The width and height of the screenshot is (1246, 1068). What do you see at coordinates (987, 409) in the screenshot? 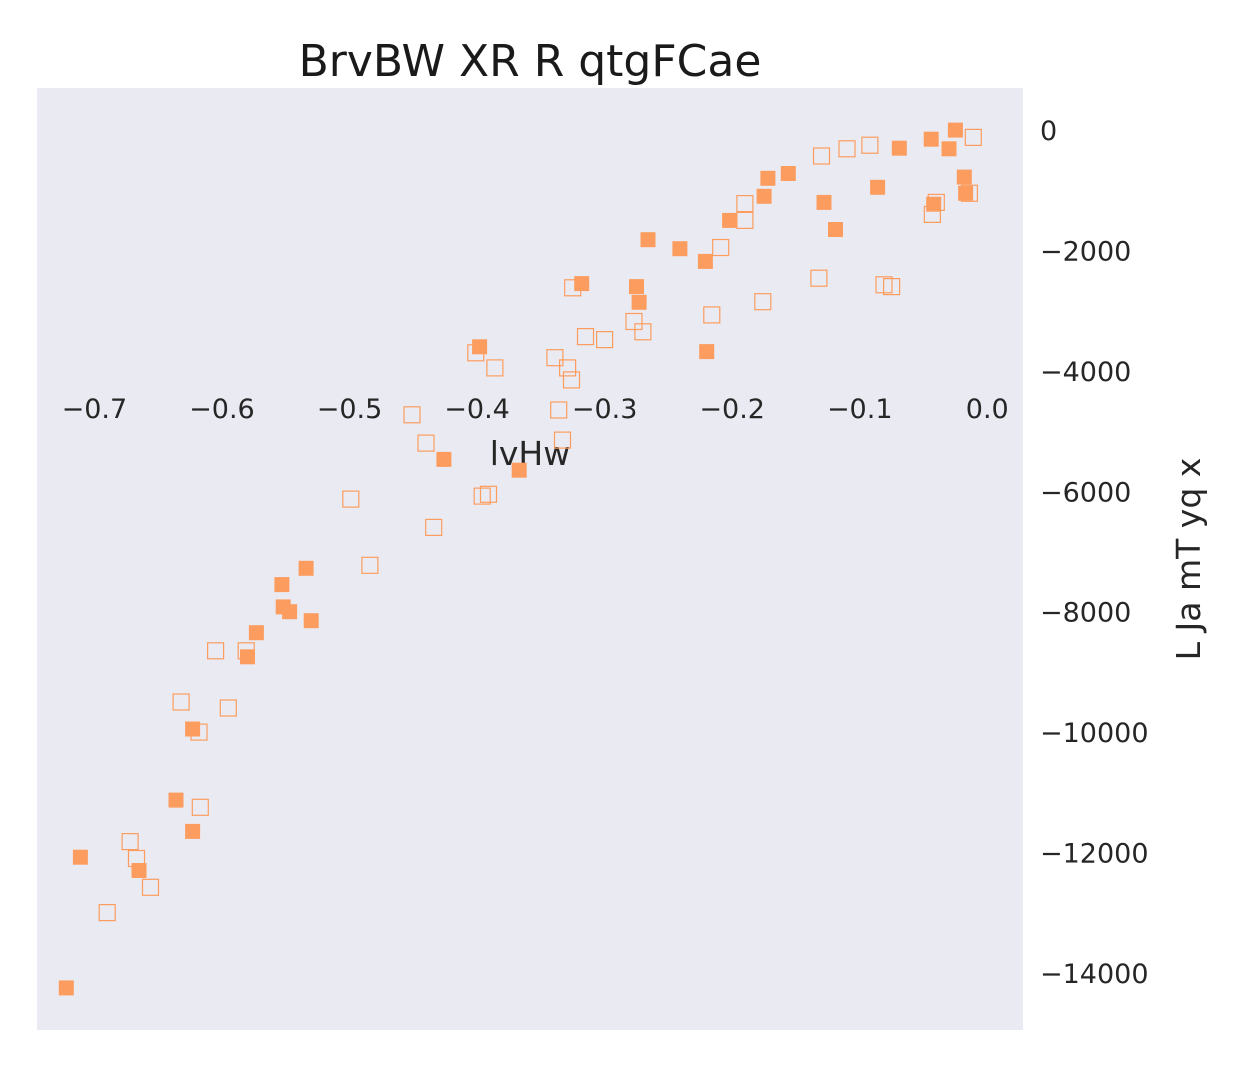
I see `x-tick-label: 0.0` at bounding box center [987, 409].